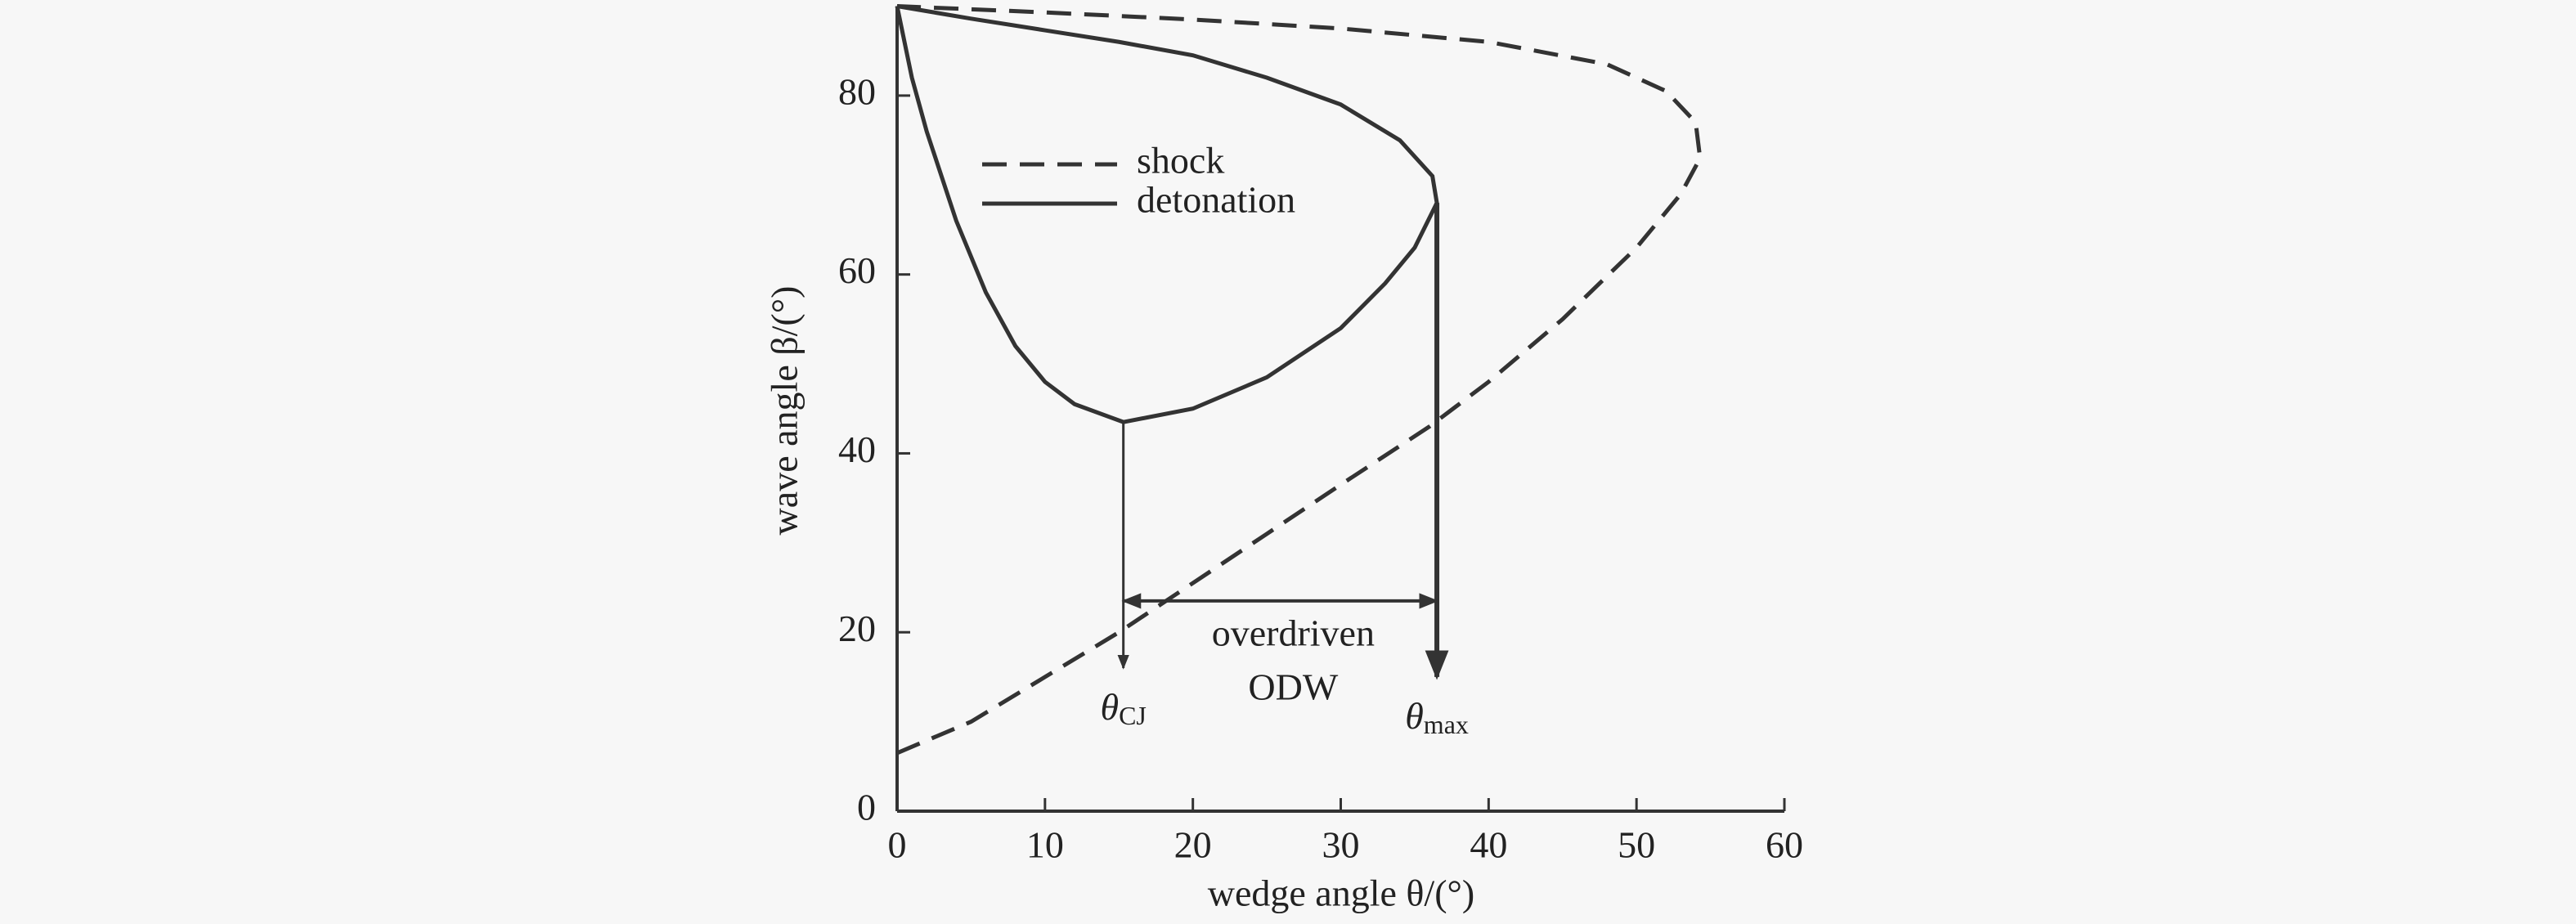 The width and height of the screenshot is (2576, 924). Describe the element at coordinates (1784, 845) in the screenshot. I see `x-tick-label: 60` at that location.